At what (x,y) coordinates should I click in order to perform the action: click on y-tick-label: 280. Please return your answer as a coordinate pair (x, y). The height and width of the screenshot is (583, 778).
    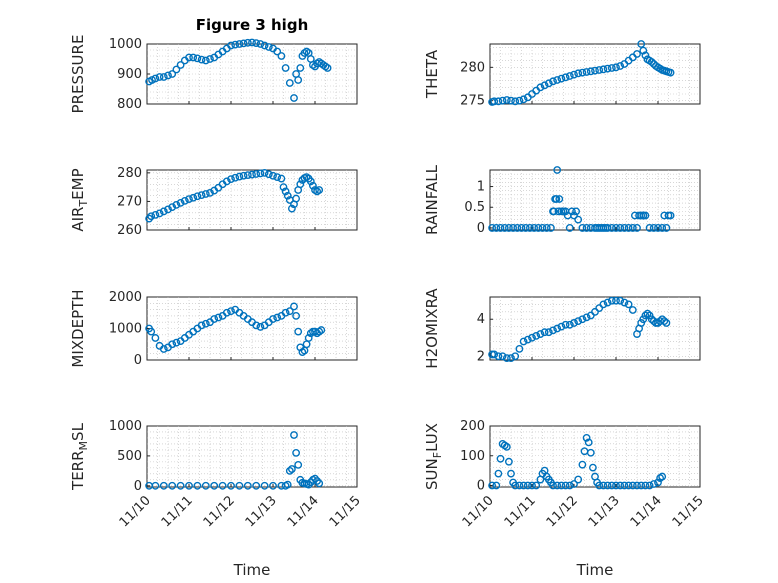
    Looking at the image, I should click on (472, 67).